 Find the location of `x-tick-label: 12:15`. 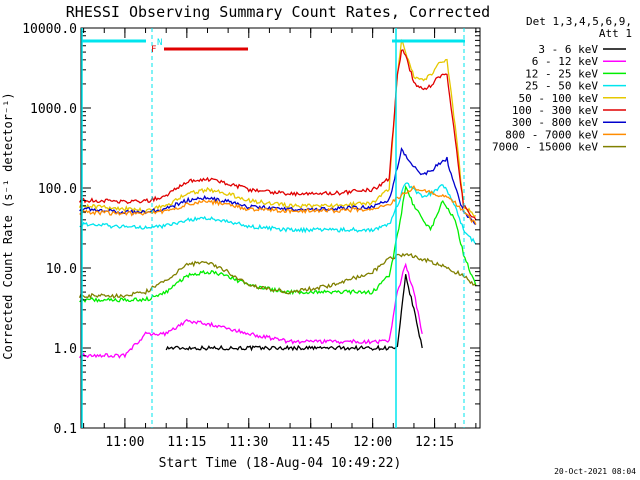

x-tick-label: 12:15 is located at coordinates (434, 442).